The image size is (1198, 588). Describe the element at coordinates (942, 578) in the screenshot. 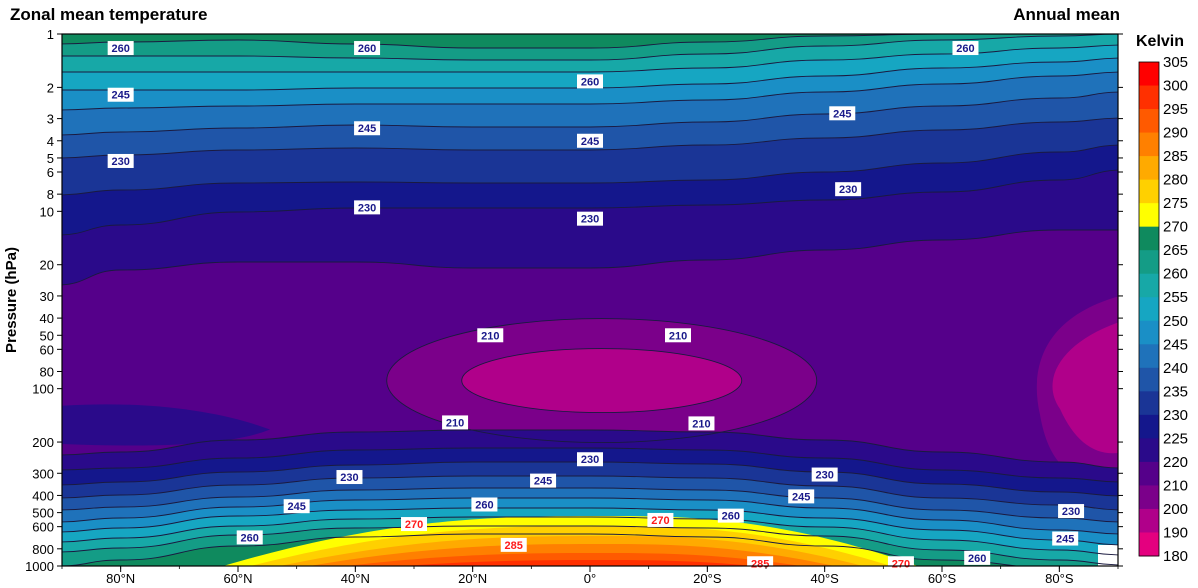

I see `x-tick-label: 60°S` at that location.